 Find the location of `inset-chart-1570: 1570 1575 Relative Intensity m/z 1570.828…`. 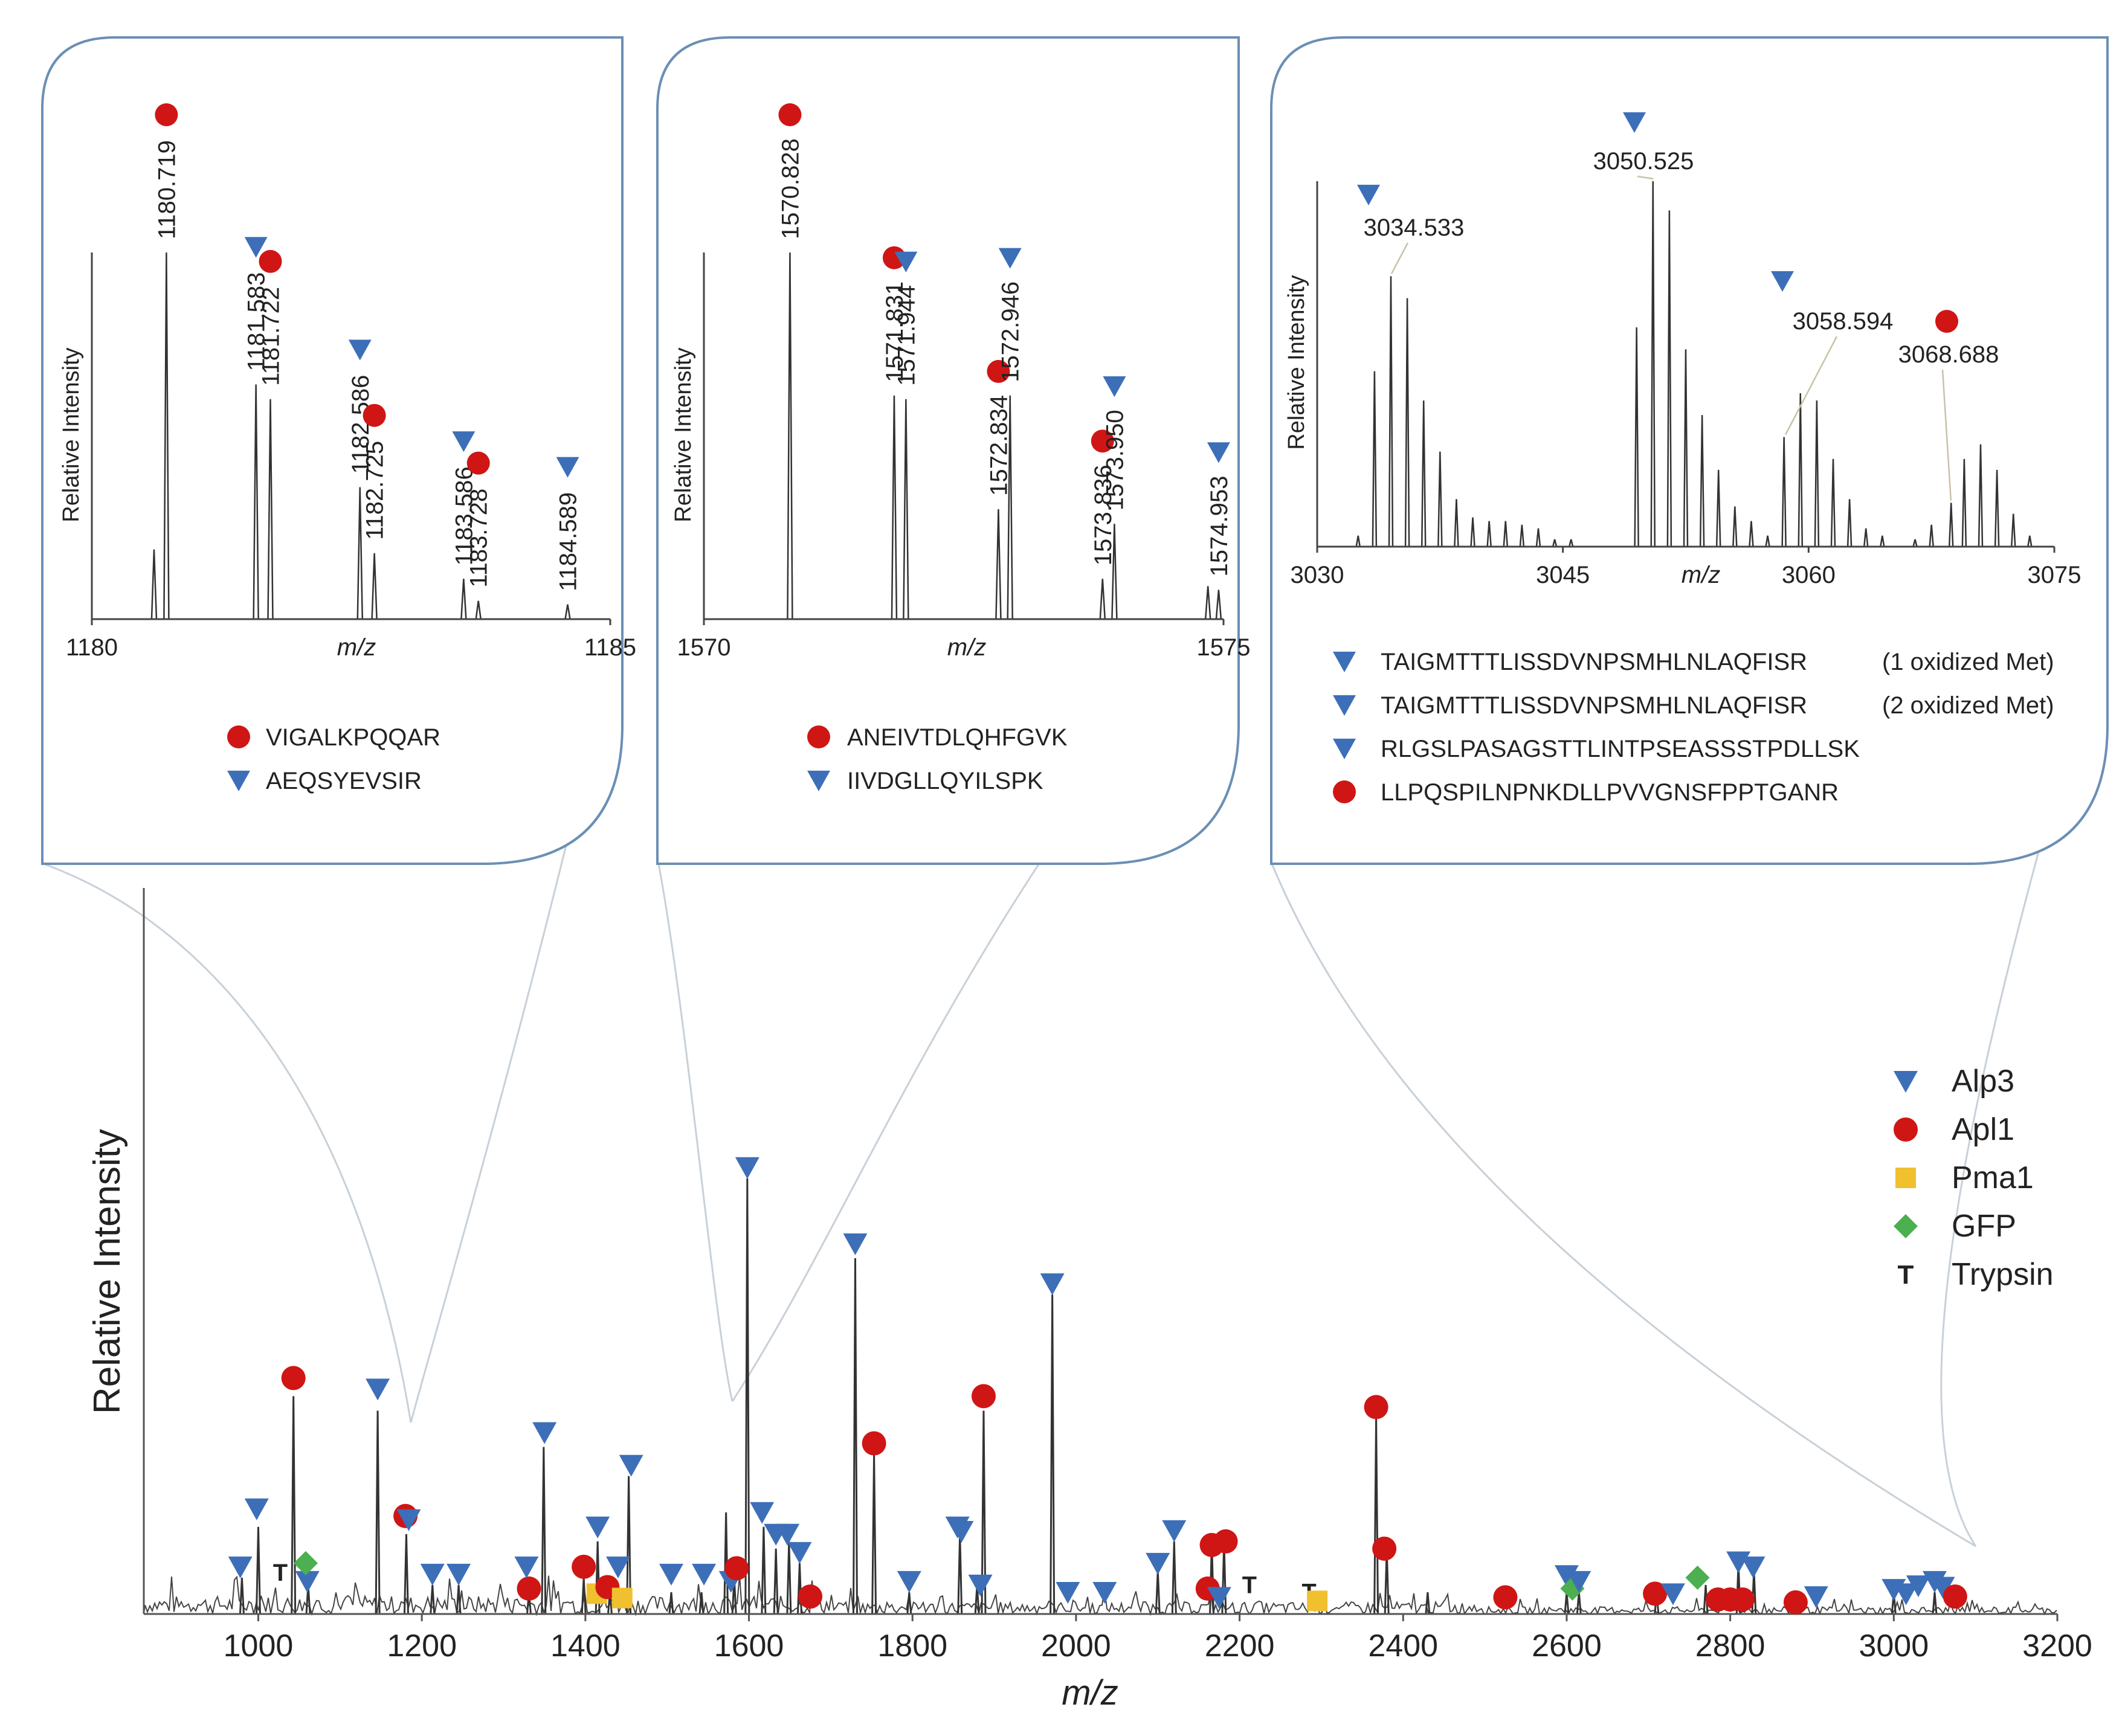

inset-chart-1570: 1570 1575 Relative Intensity m/z 1570.828… is located at coordinates (960, 449).